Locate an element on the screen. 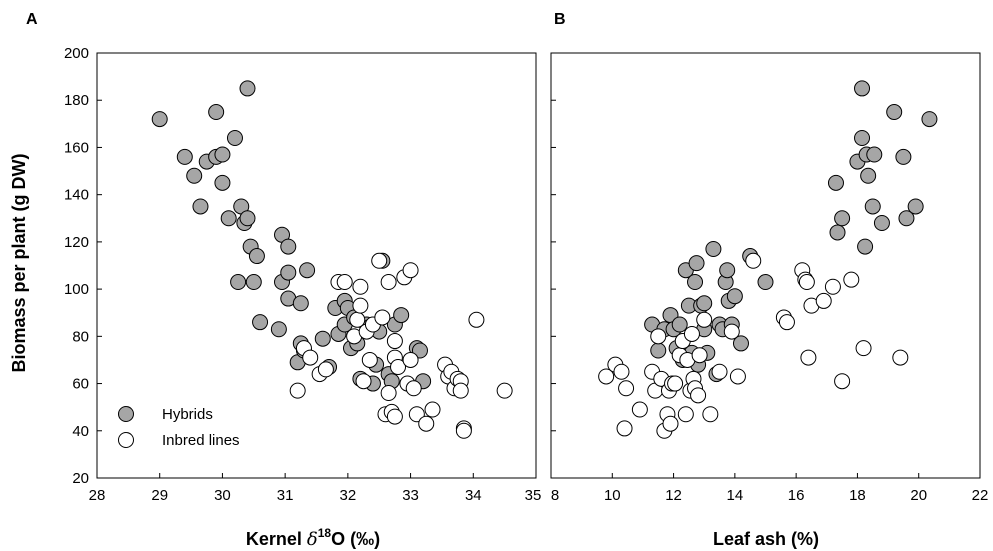 The width and height of the screenshot is (993, 551). panel-a-y-tick-label: 40 is located at coordinates (80, 431).